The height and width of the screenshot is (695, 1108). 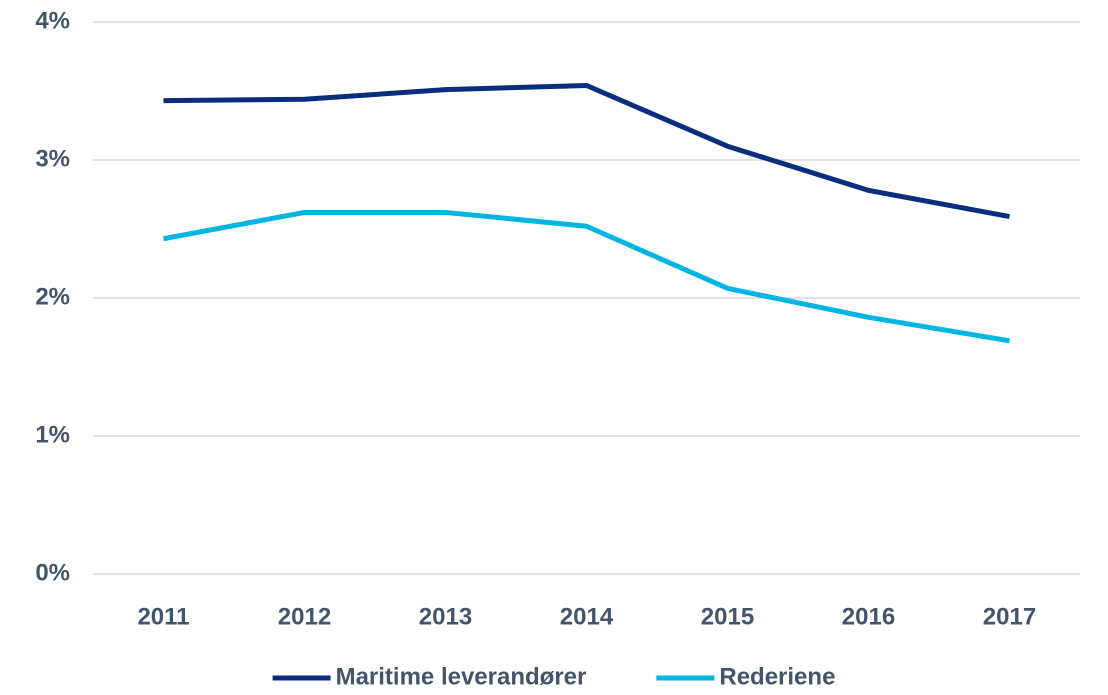 I want to click on x-tick-label: 2012, so click(x=304, y=616).